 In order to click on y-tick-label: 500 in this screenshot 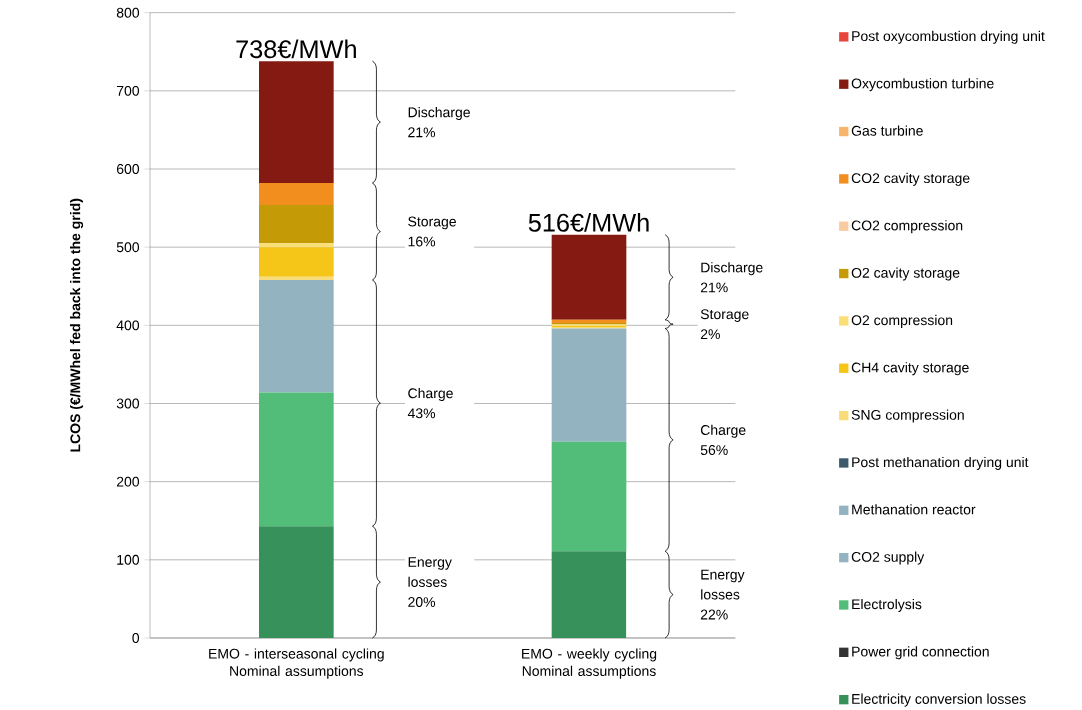, I will do `click(128, 247)`.